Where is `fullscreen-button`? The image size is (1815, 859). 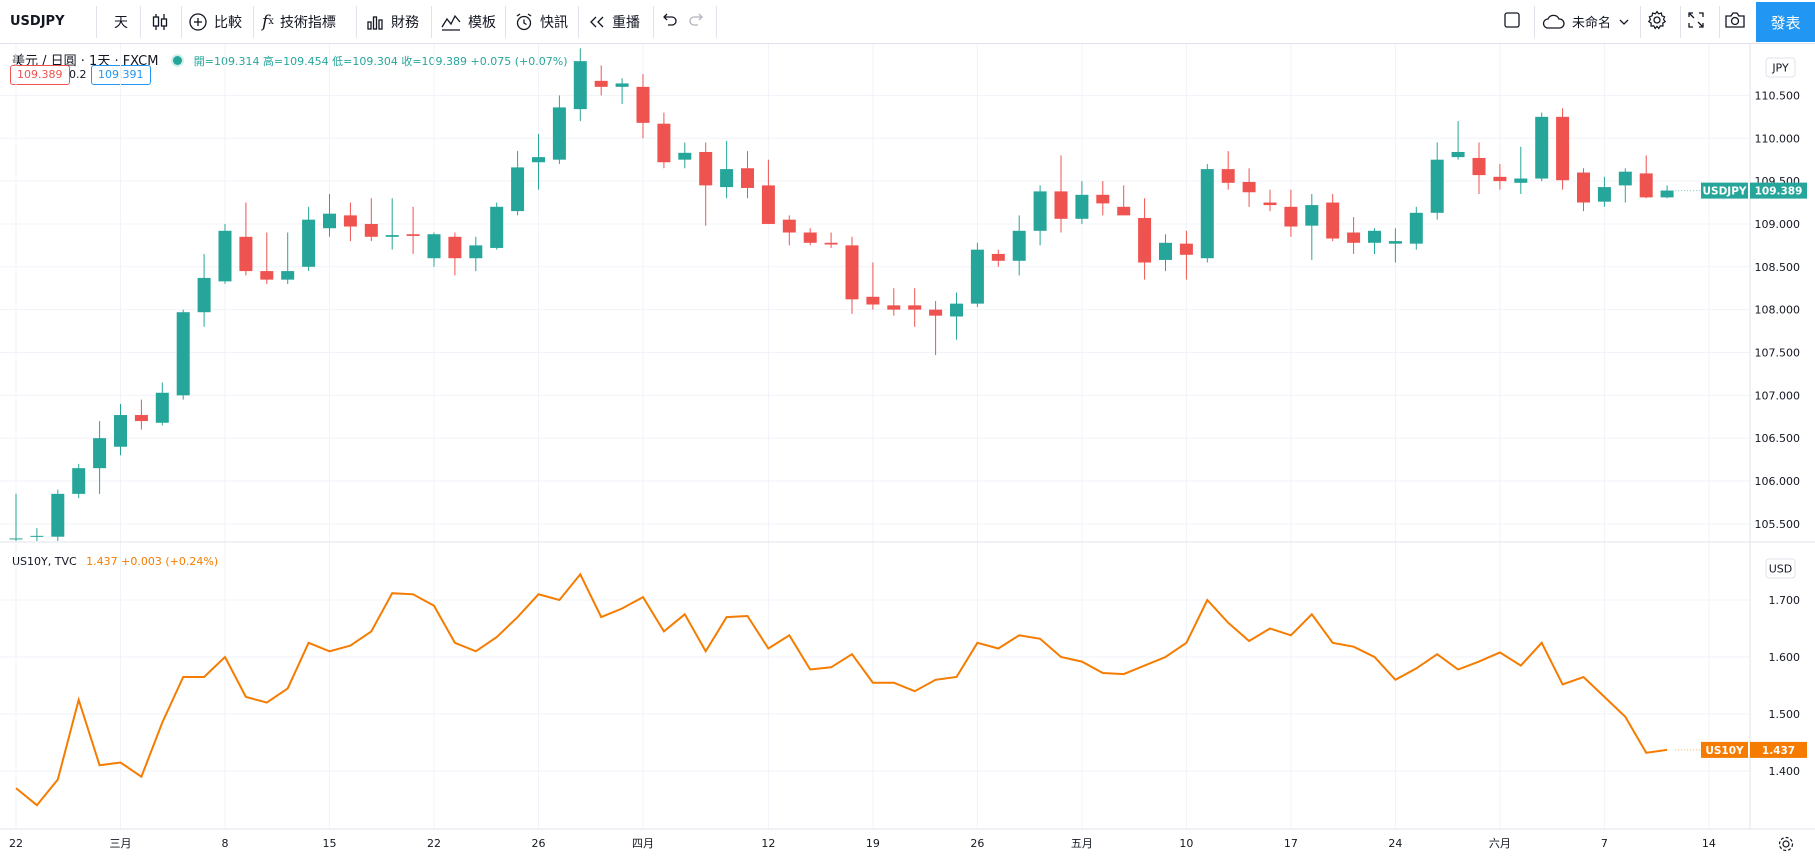 fullscreen-button is located at coordinates (1699, 21).